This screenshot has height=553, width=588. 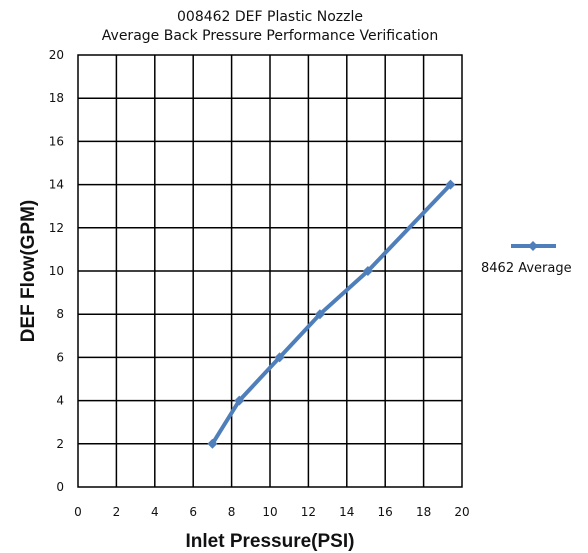 What do you see at coordinates (56, 228) in the screenshot?
I see `y-tick-label: 12` at bounding box center [56, 228].